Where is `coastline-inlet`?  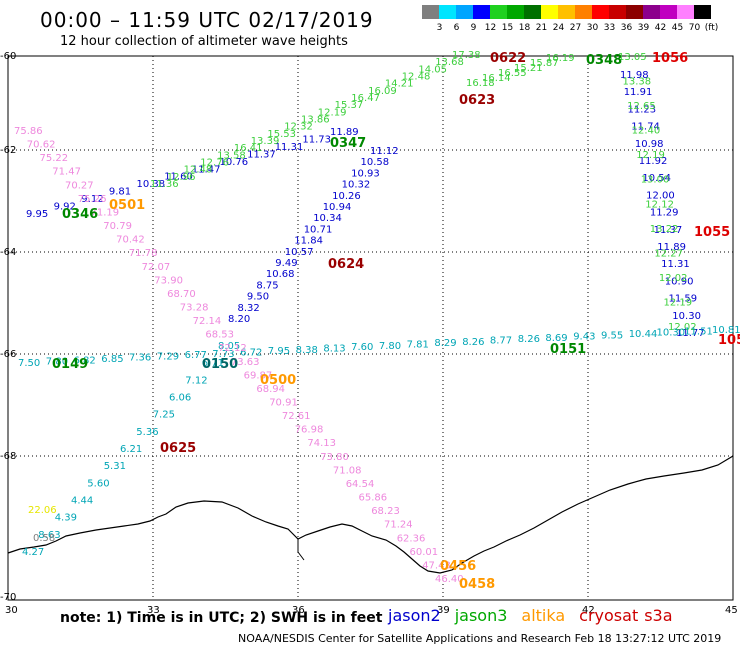
coastline-inlet is located at coordinates (301, 550).